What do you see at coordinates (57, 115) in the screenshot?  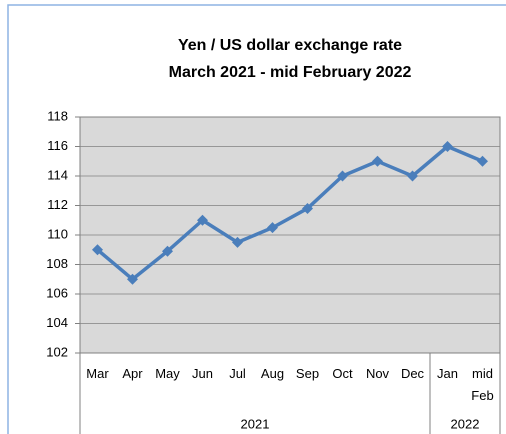 I see `y-tick-label: 118` at bounding box center [57, 115].